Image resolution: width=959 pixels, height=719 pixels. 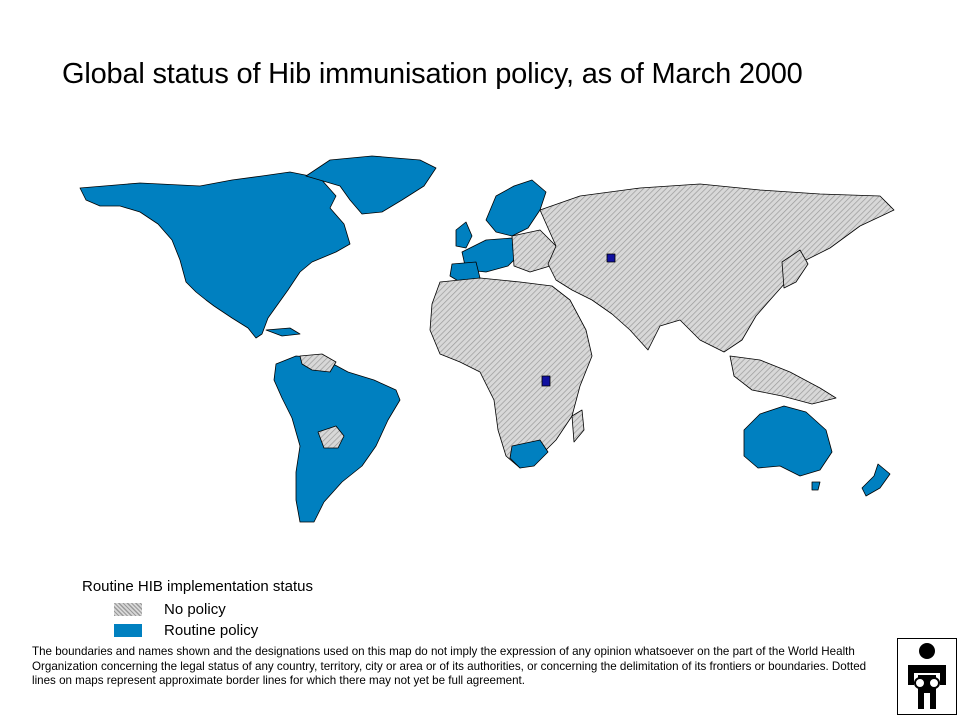 What do you see at coordinates (511, 373) in the screenshot?
I see `region-africa` at bounding box center [511, 373].